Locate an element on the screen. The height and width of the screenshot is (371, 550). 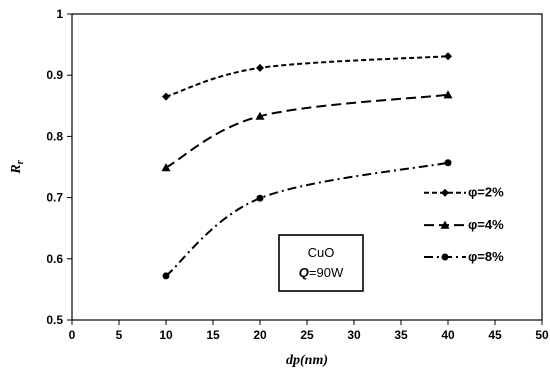
legend-item: φ=4% is located at coordinates (464, 224).